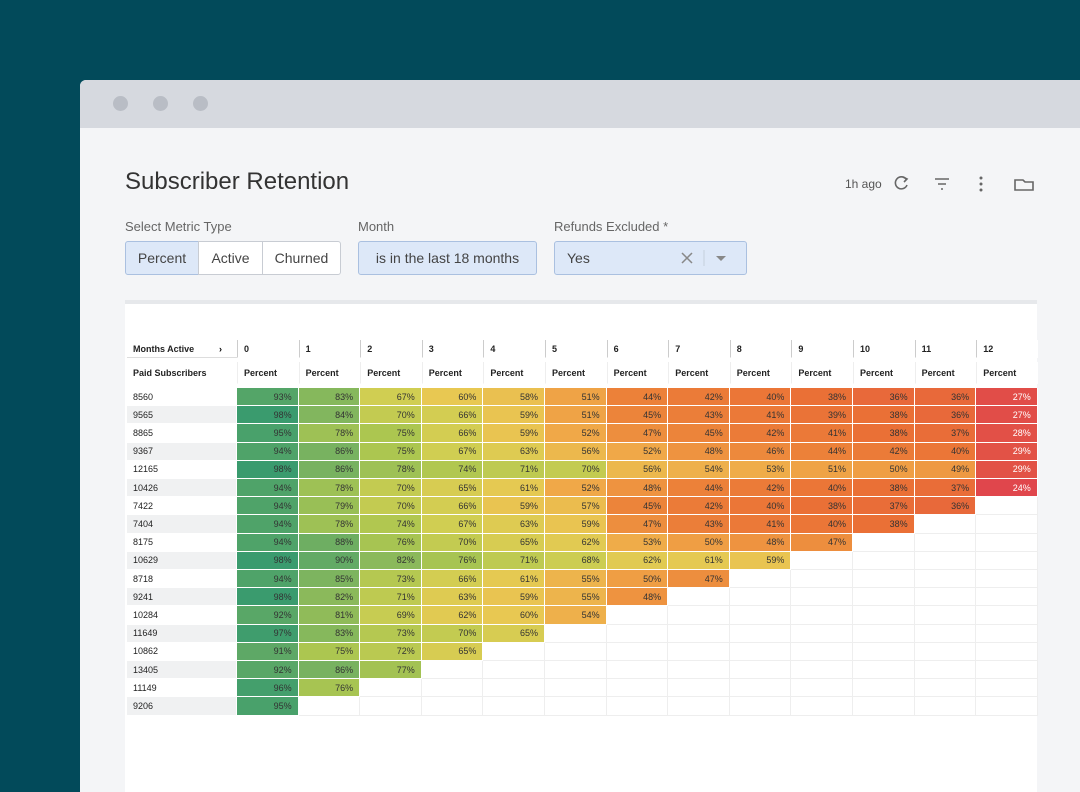 The image size is (1080, 792). Describe the element at coordinates (182, 469) in the screenshot. I see `cohort-size: 12165` at that location.